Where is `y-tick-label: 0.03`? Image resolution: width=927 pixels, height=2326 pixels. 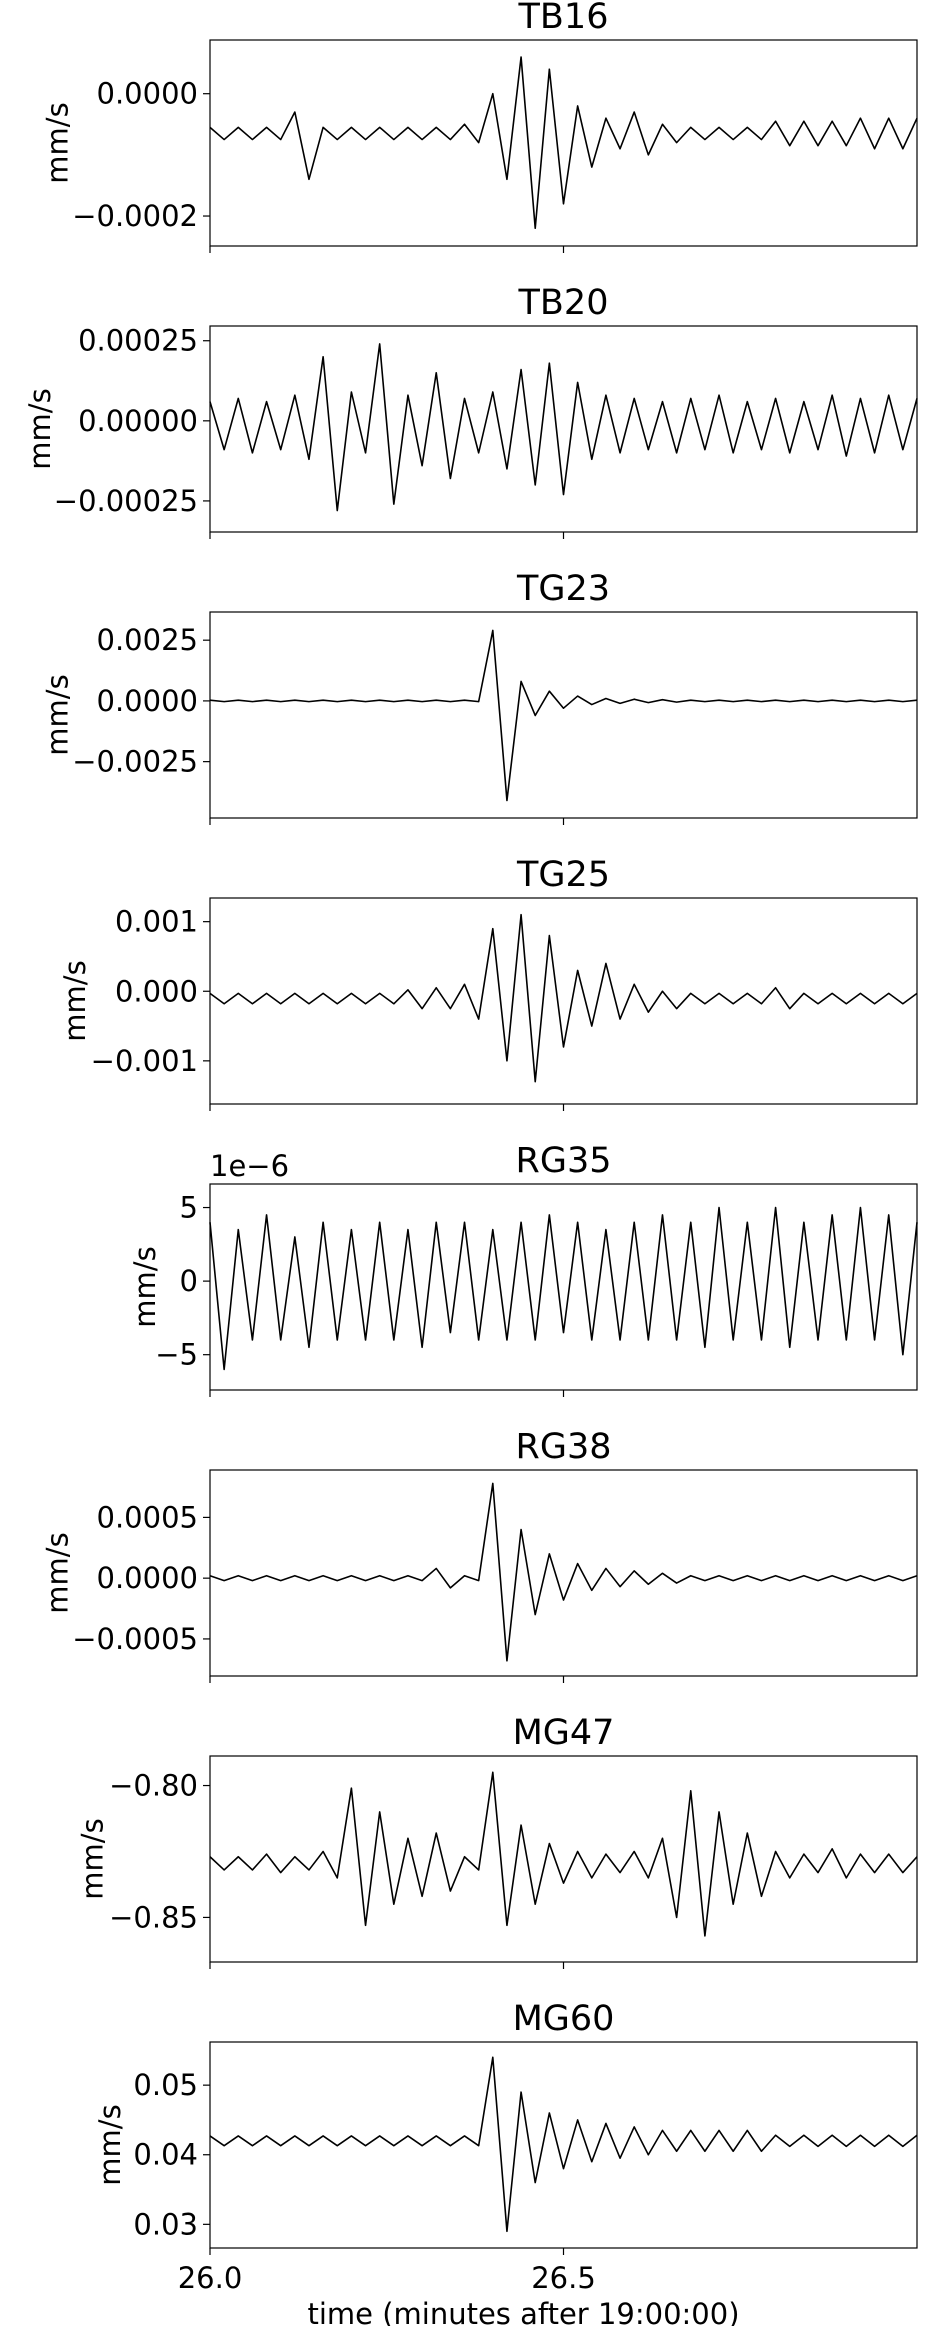
y-tick-label: 0.03 is located at coordinates (165, 2224).